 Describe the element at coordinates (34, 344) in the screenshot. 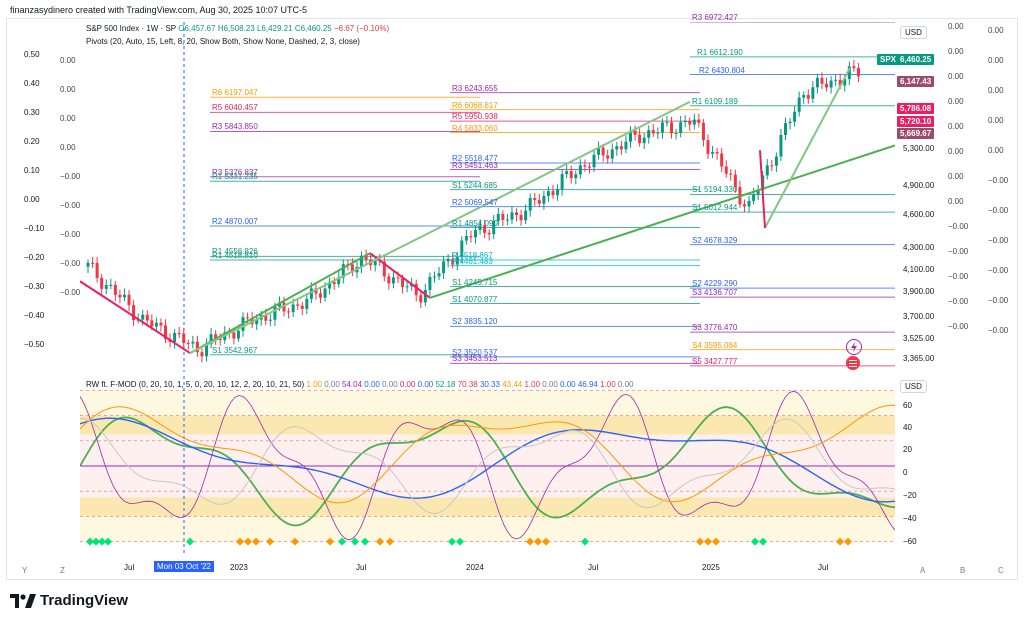

I see `left-axis-label: −0.50` at that location.